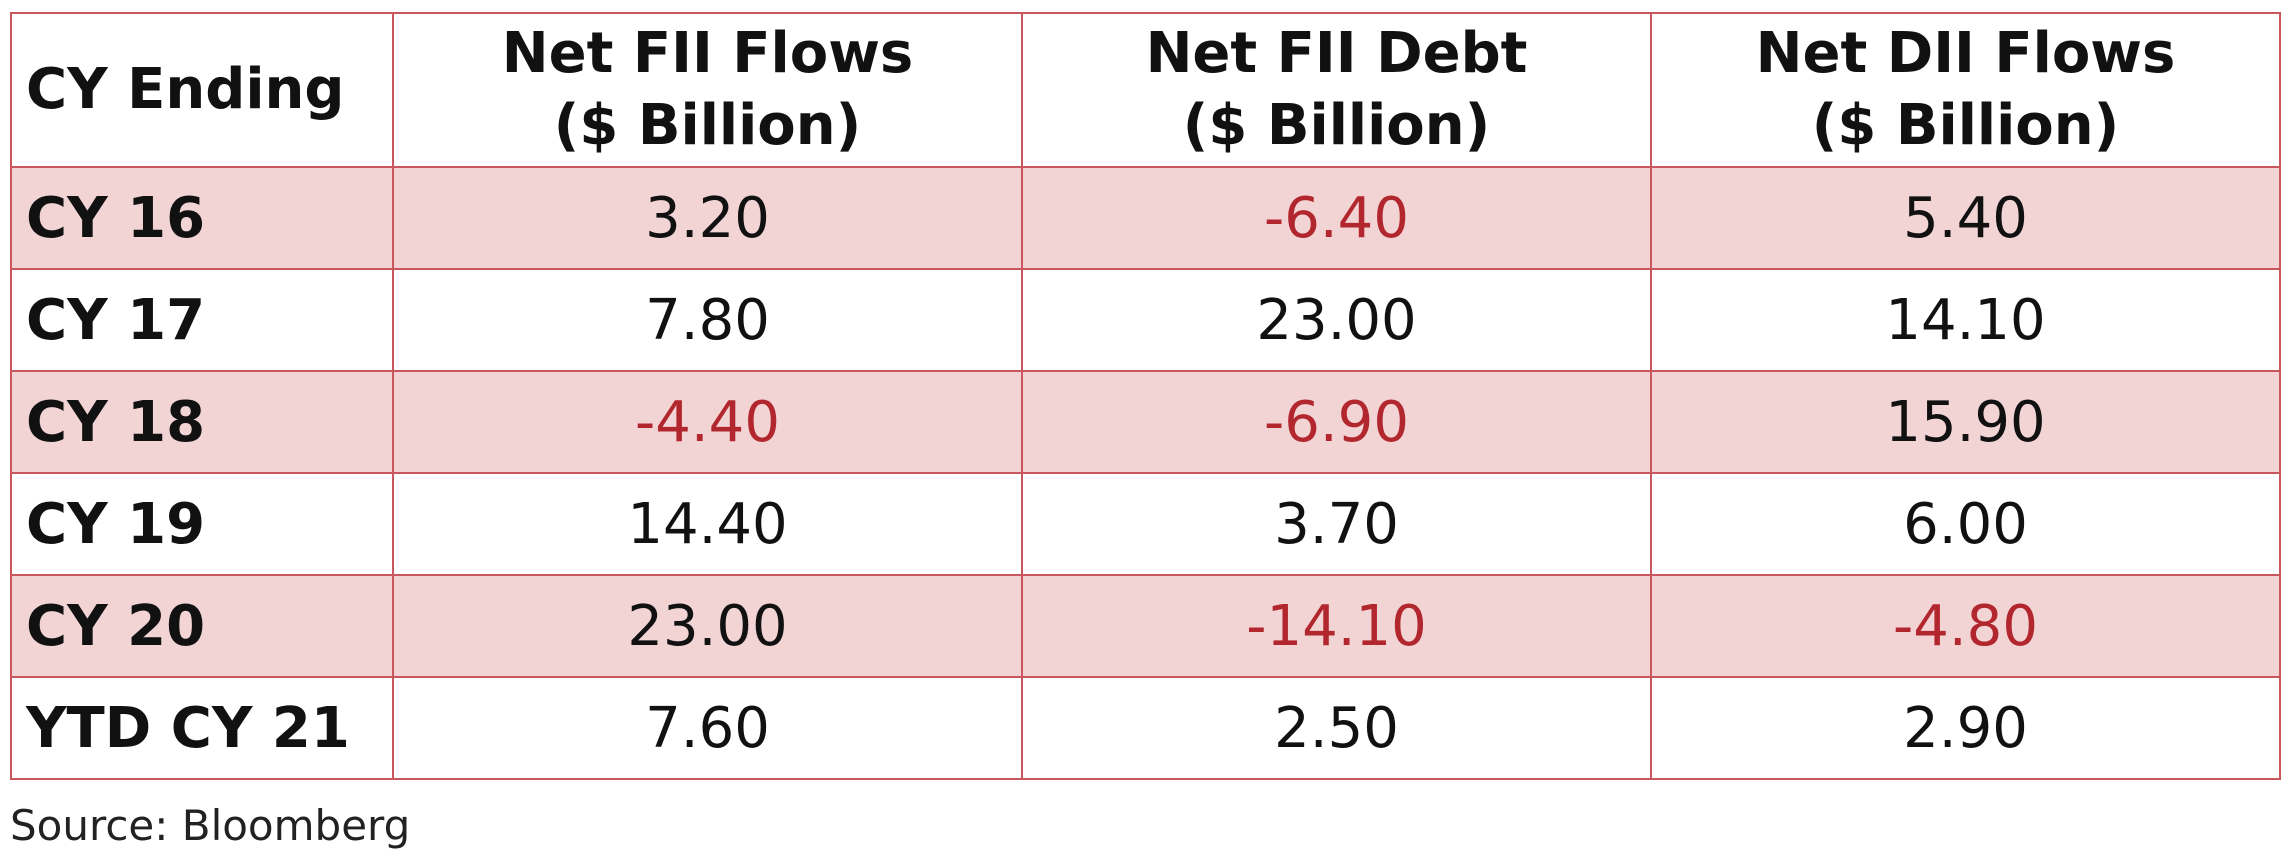 The width and height of the screenshot is (2289, 857). What do you see at coordinates (202, 728) in the screenshot?
I see `row-label: YTD CY 21` at bounding box center [202, 728].